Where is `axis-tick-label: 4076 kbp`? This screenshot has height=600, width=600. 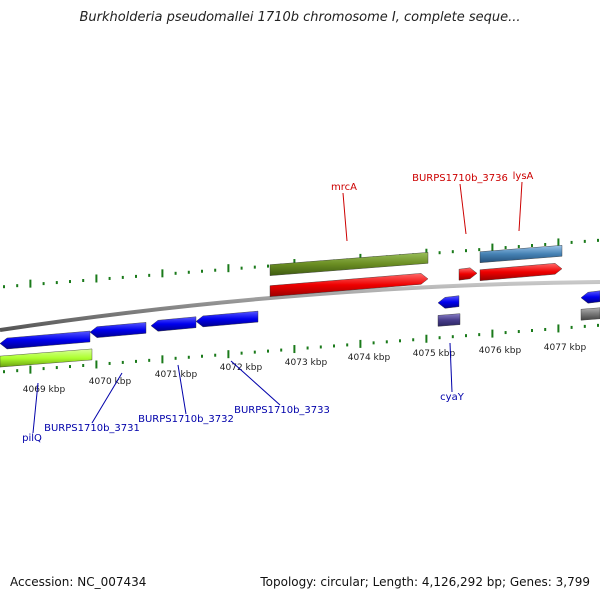 axis-tick-label: 4076 kbp is located at coordinates (500, 351).